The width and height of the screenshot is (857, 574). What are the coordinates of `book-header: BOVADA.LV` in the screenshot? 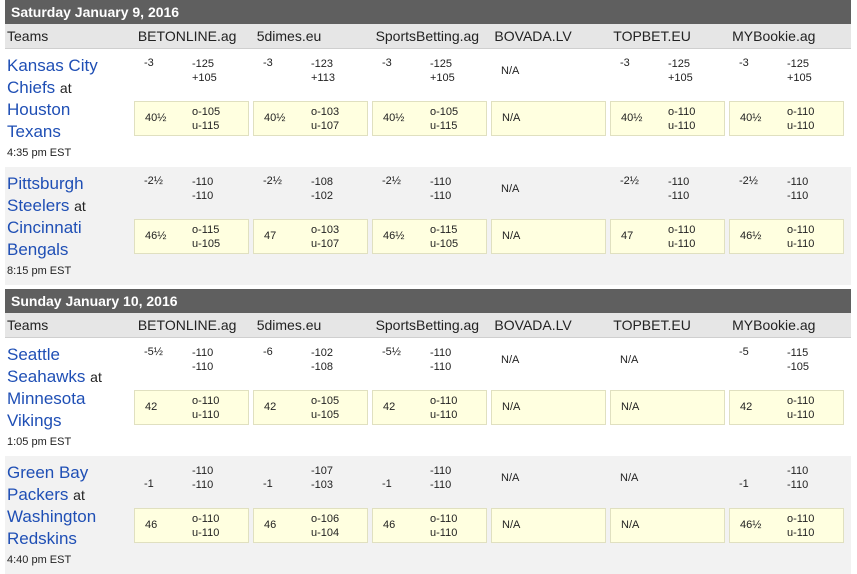 It's located at (533, 36).